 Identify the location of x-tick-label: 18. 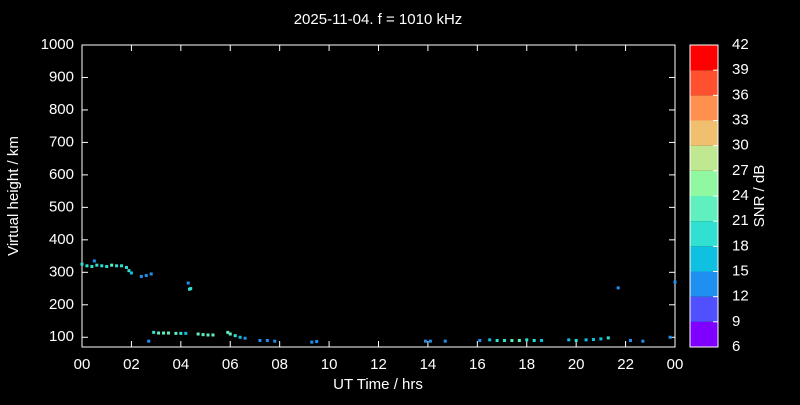
(526, 364).